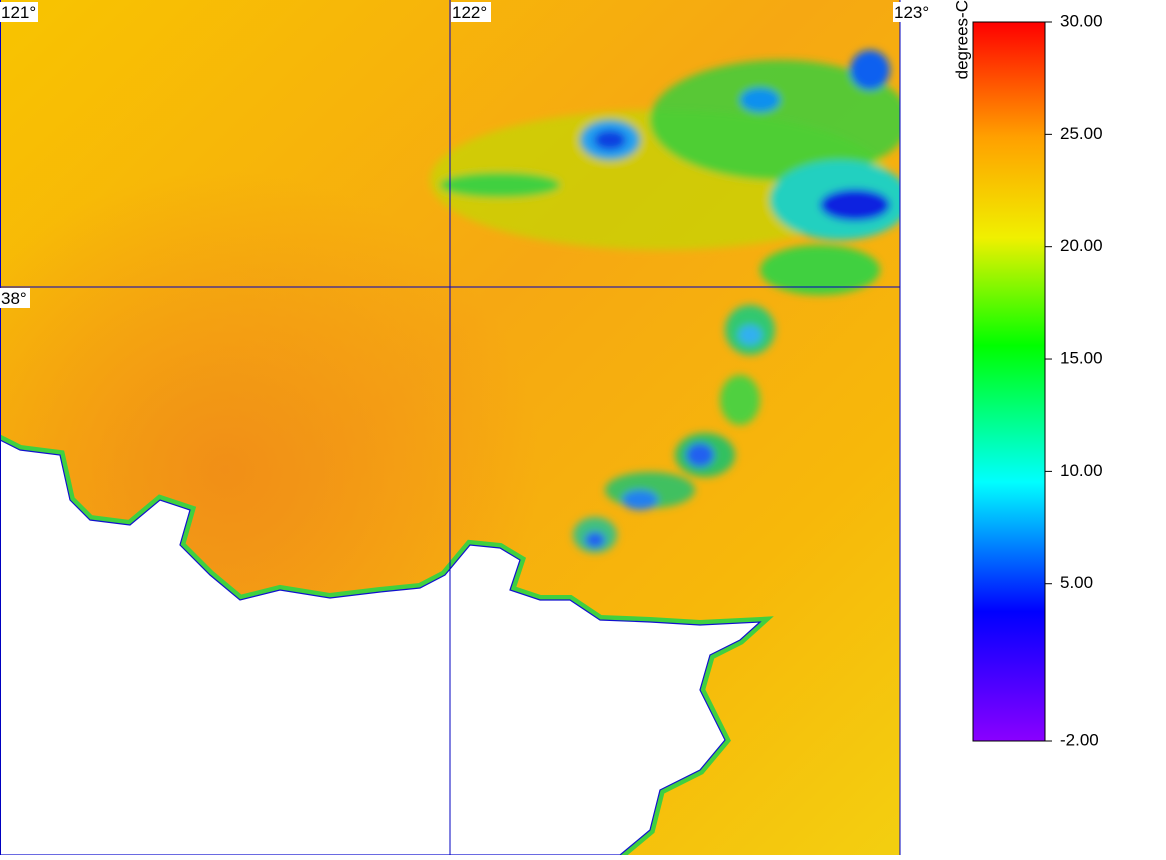 The height and width of the screenshot is (860, 1166). What do you see at coordinates (1079, 739) in the screenshot?
I see `colorbar-tick-label: -2.00` at bounding box center [1079, 739].